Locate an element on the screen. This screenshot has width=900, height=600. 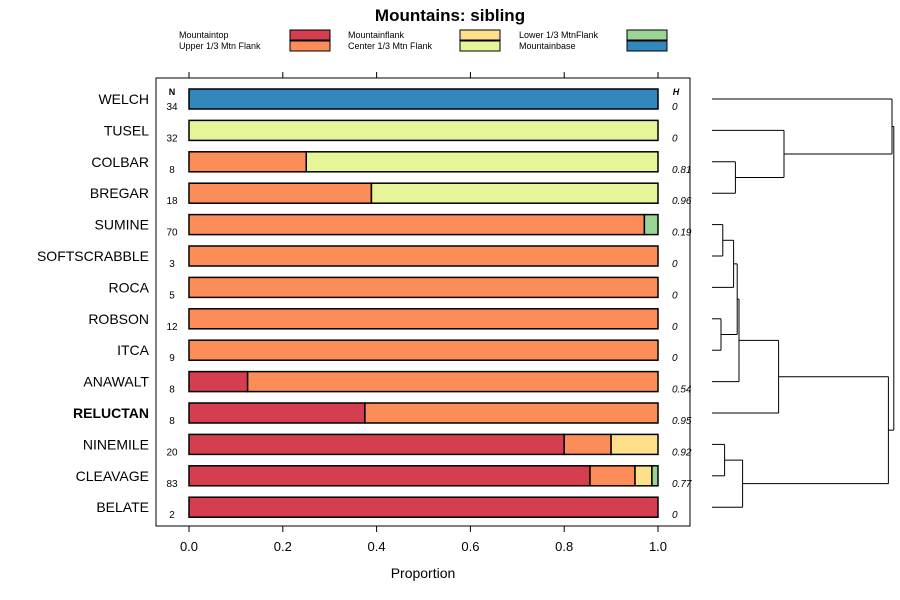
legend-label: Mountainflank is located at coordinates (376, 35).